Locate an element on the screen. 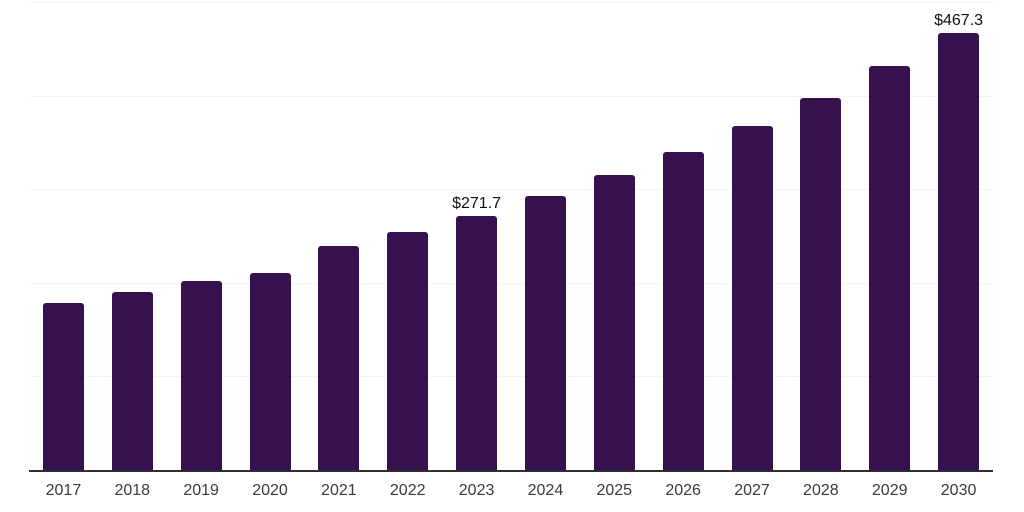  x-axis-tick-label: 2024 is located at coordinates (545, 490).